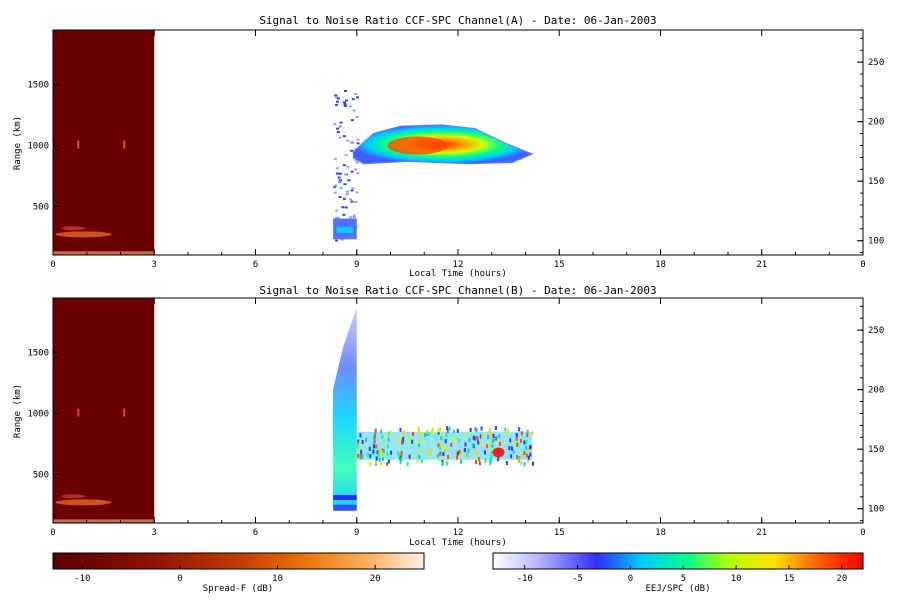 The height and width of the screenshot is (600, 900). What do you see at coordinates (38, 86) in the screenshot?
I see `y-tick-label: 1500` at bounding box center [38, 86].